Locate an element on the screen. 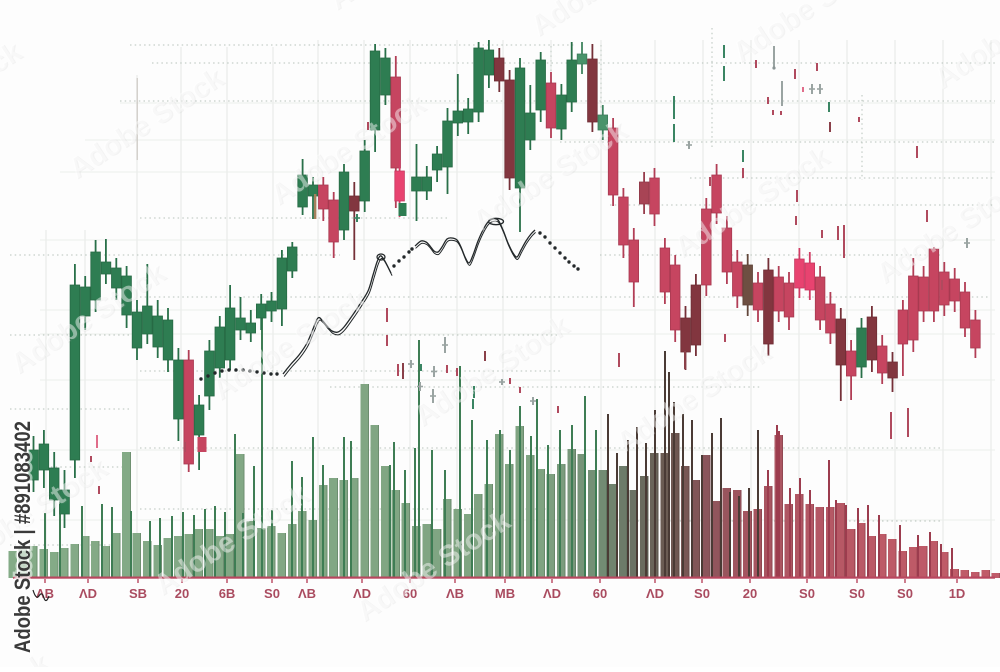  svg-text: SB is located at coordinates (138, 593).